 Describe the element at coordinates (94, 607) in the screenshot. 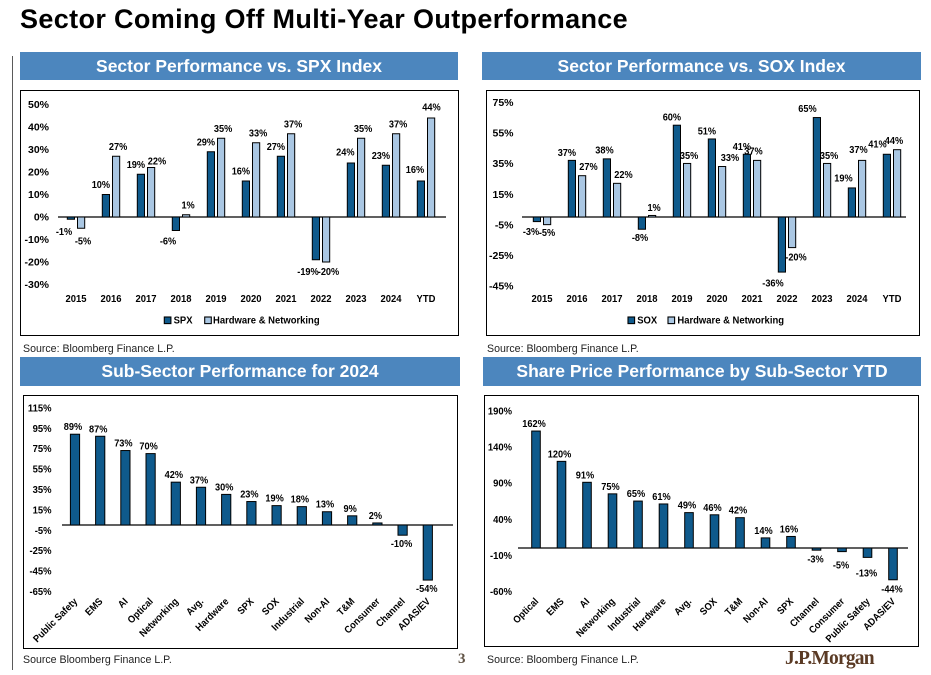

I see `svg-text: EMS` at that location.